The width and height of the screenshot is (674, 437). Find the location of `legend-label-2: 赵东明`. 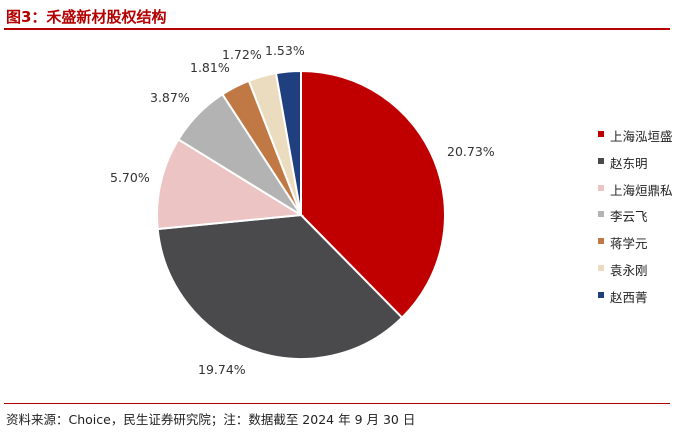

legend-label-2: 赵东明 is located at coordinates (629, 163).